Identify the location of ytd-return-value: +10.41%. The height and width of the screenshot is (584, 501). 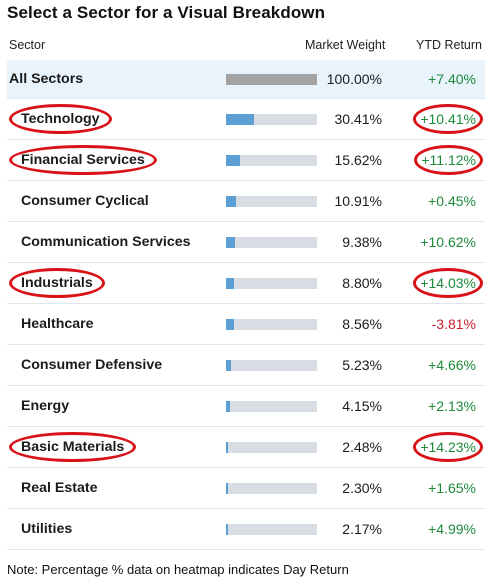
(448, 119).